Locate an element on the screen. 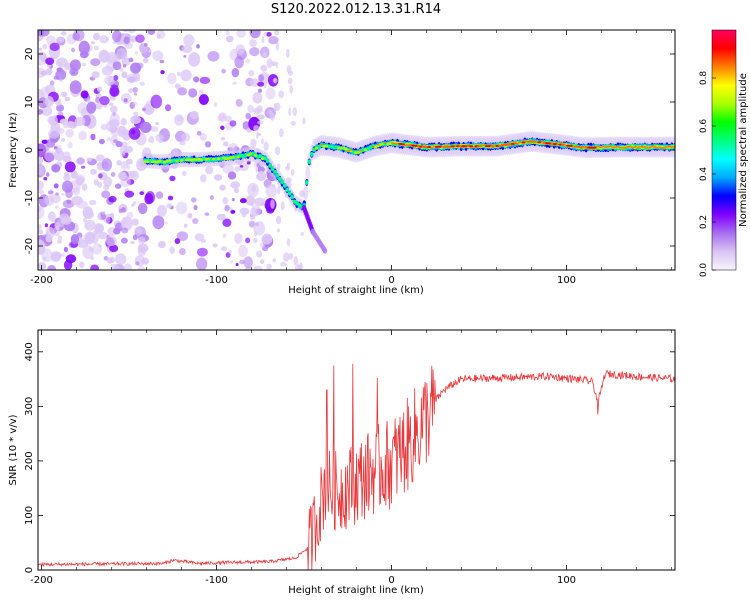  x-tick-label: -200 is located at coordinates (41, 280).